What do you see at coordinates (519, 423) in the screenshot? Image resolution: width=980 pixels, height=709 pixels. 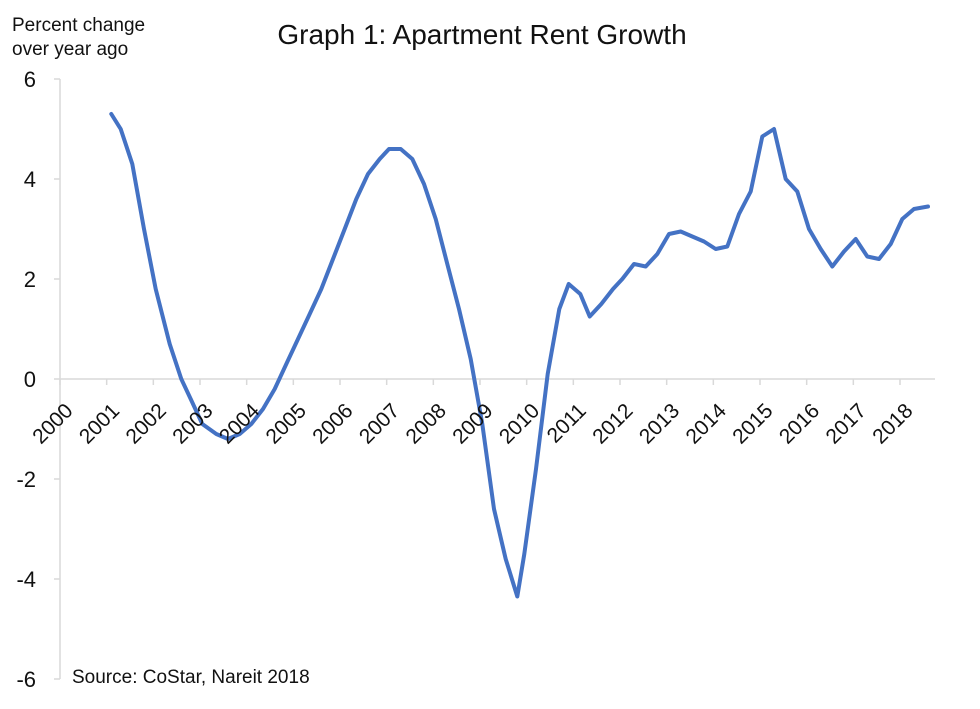 I see `x-tick-label: 2010` at bounding box center [519, 423].